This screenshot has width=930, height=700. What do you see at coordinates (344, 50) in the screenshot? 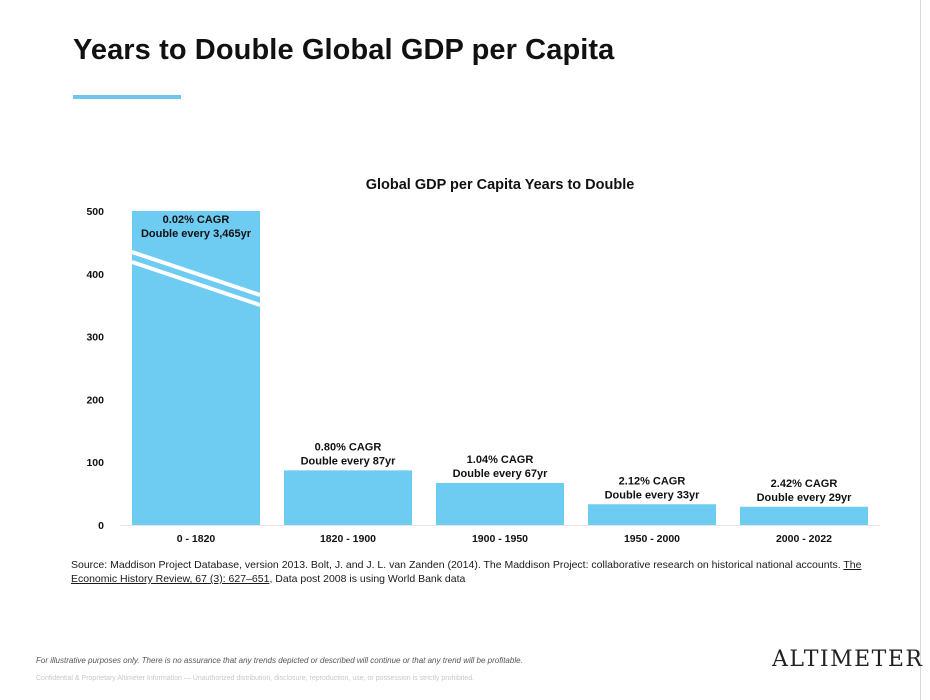
I see `slide-title: Years to Double Global GDP per Capita` at bounding box center [344, 50].